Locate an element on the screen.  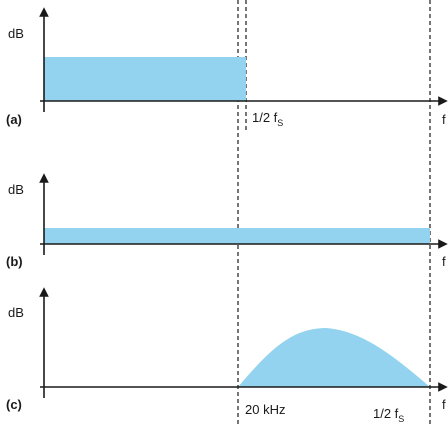
twenty-khz-label: 20 kHz is located at coordinates (265, 409).